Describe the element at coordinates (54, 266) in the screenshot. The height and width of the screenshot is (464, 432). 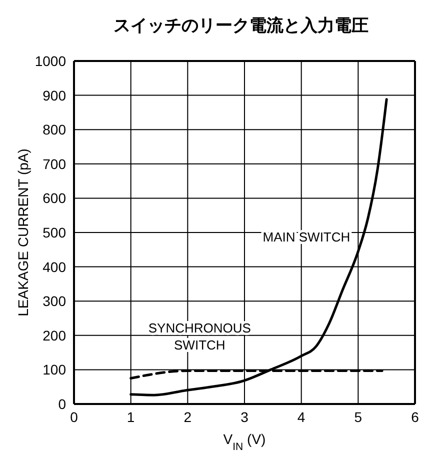
I see `y-tick-label: 400` at that location.